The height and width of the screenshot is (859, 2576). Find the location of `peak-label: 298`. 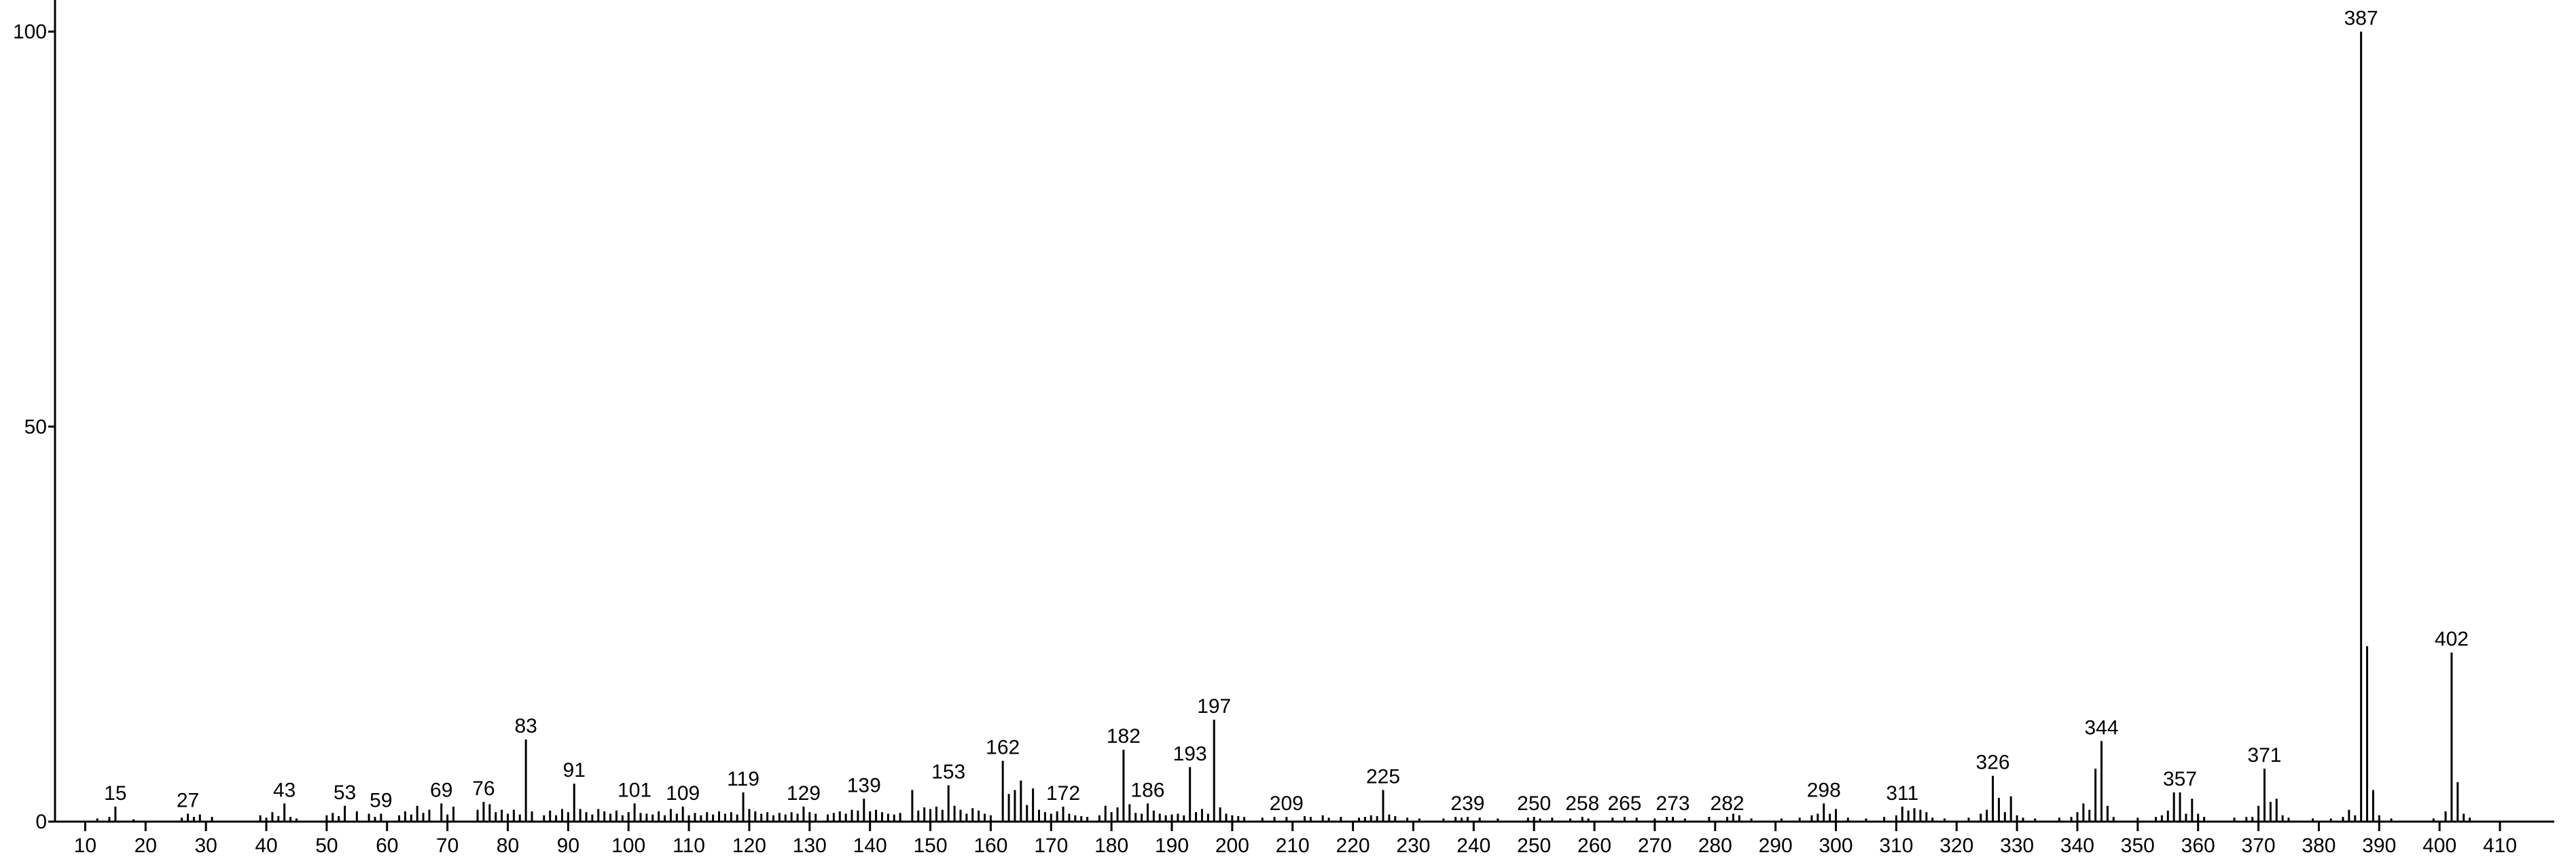

peak-label: 298 is located at coordinates (1824, 790).